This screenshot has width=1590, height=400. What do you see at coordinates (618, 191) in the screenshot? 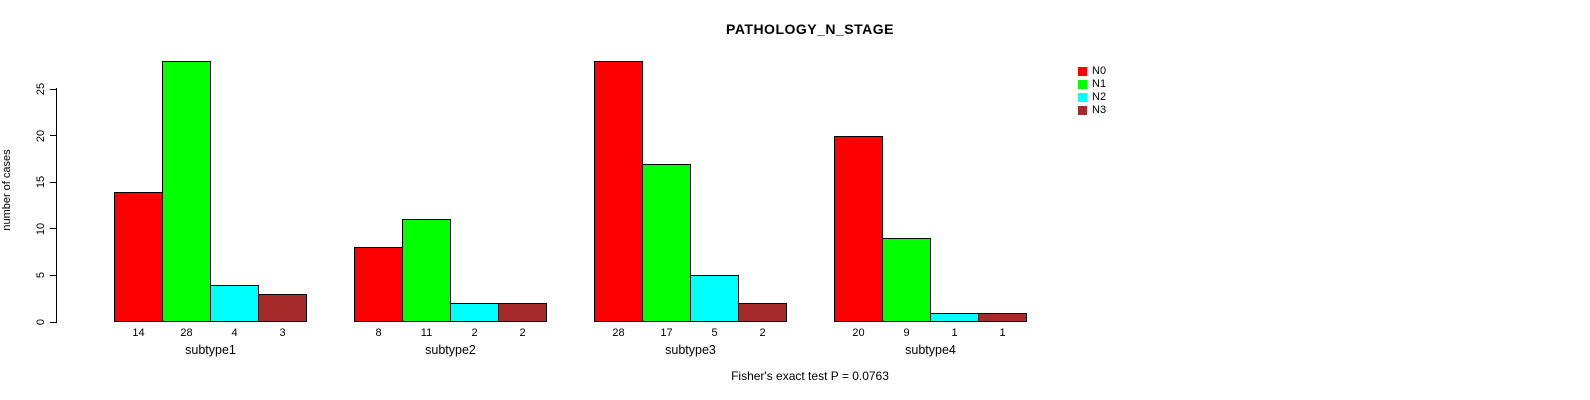
I see `bar-N0-subtype3` at bounding box center [618, 191].